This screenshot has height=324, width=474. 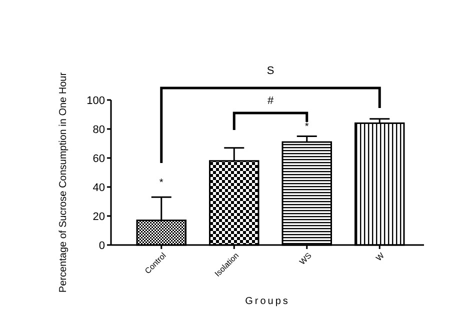 I want to click on y-axis-title: Percentage of Sucrose Consumption in One Hour, so click(x=63, y=182).